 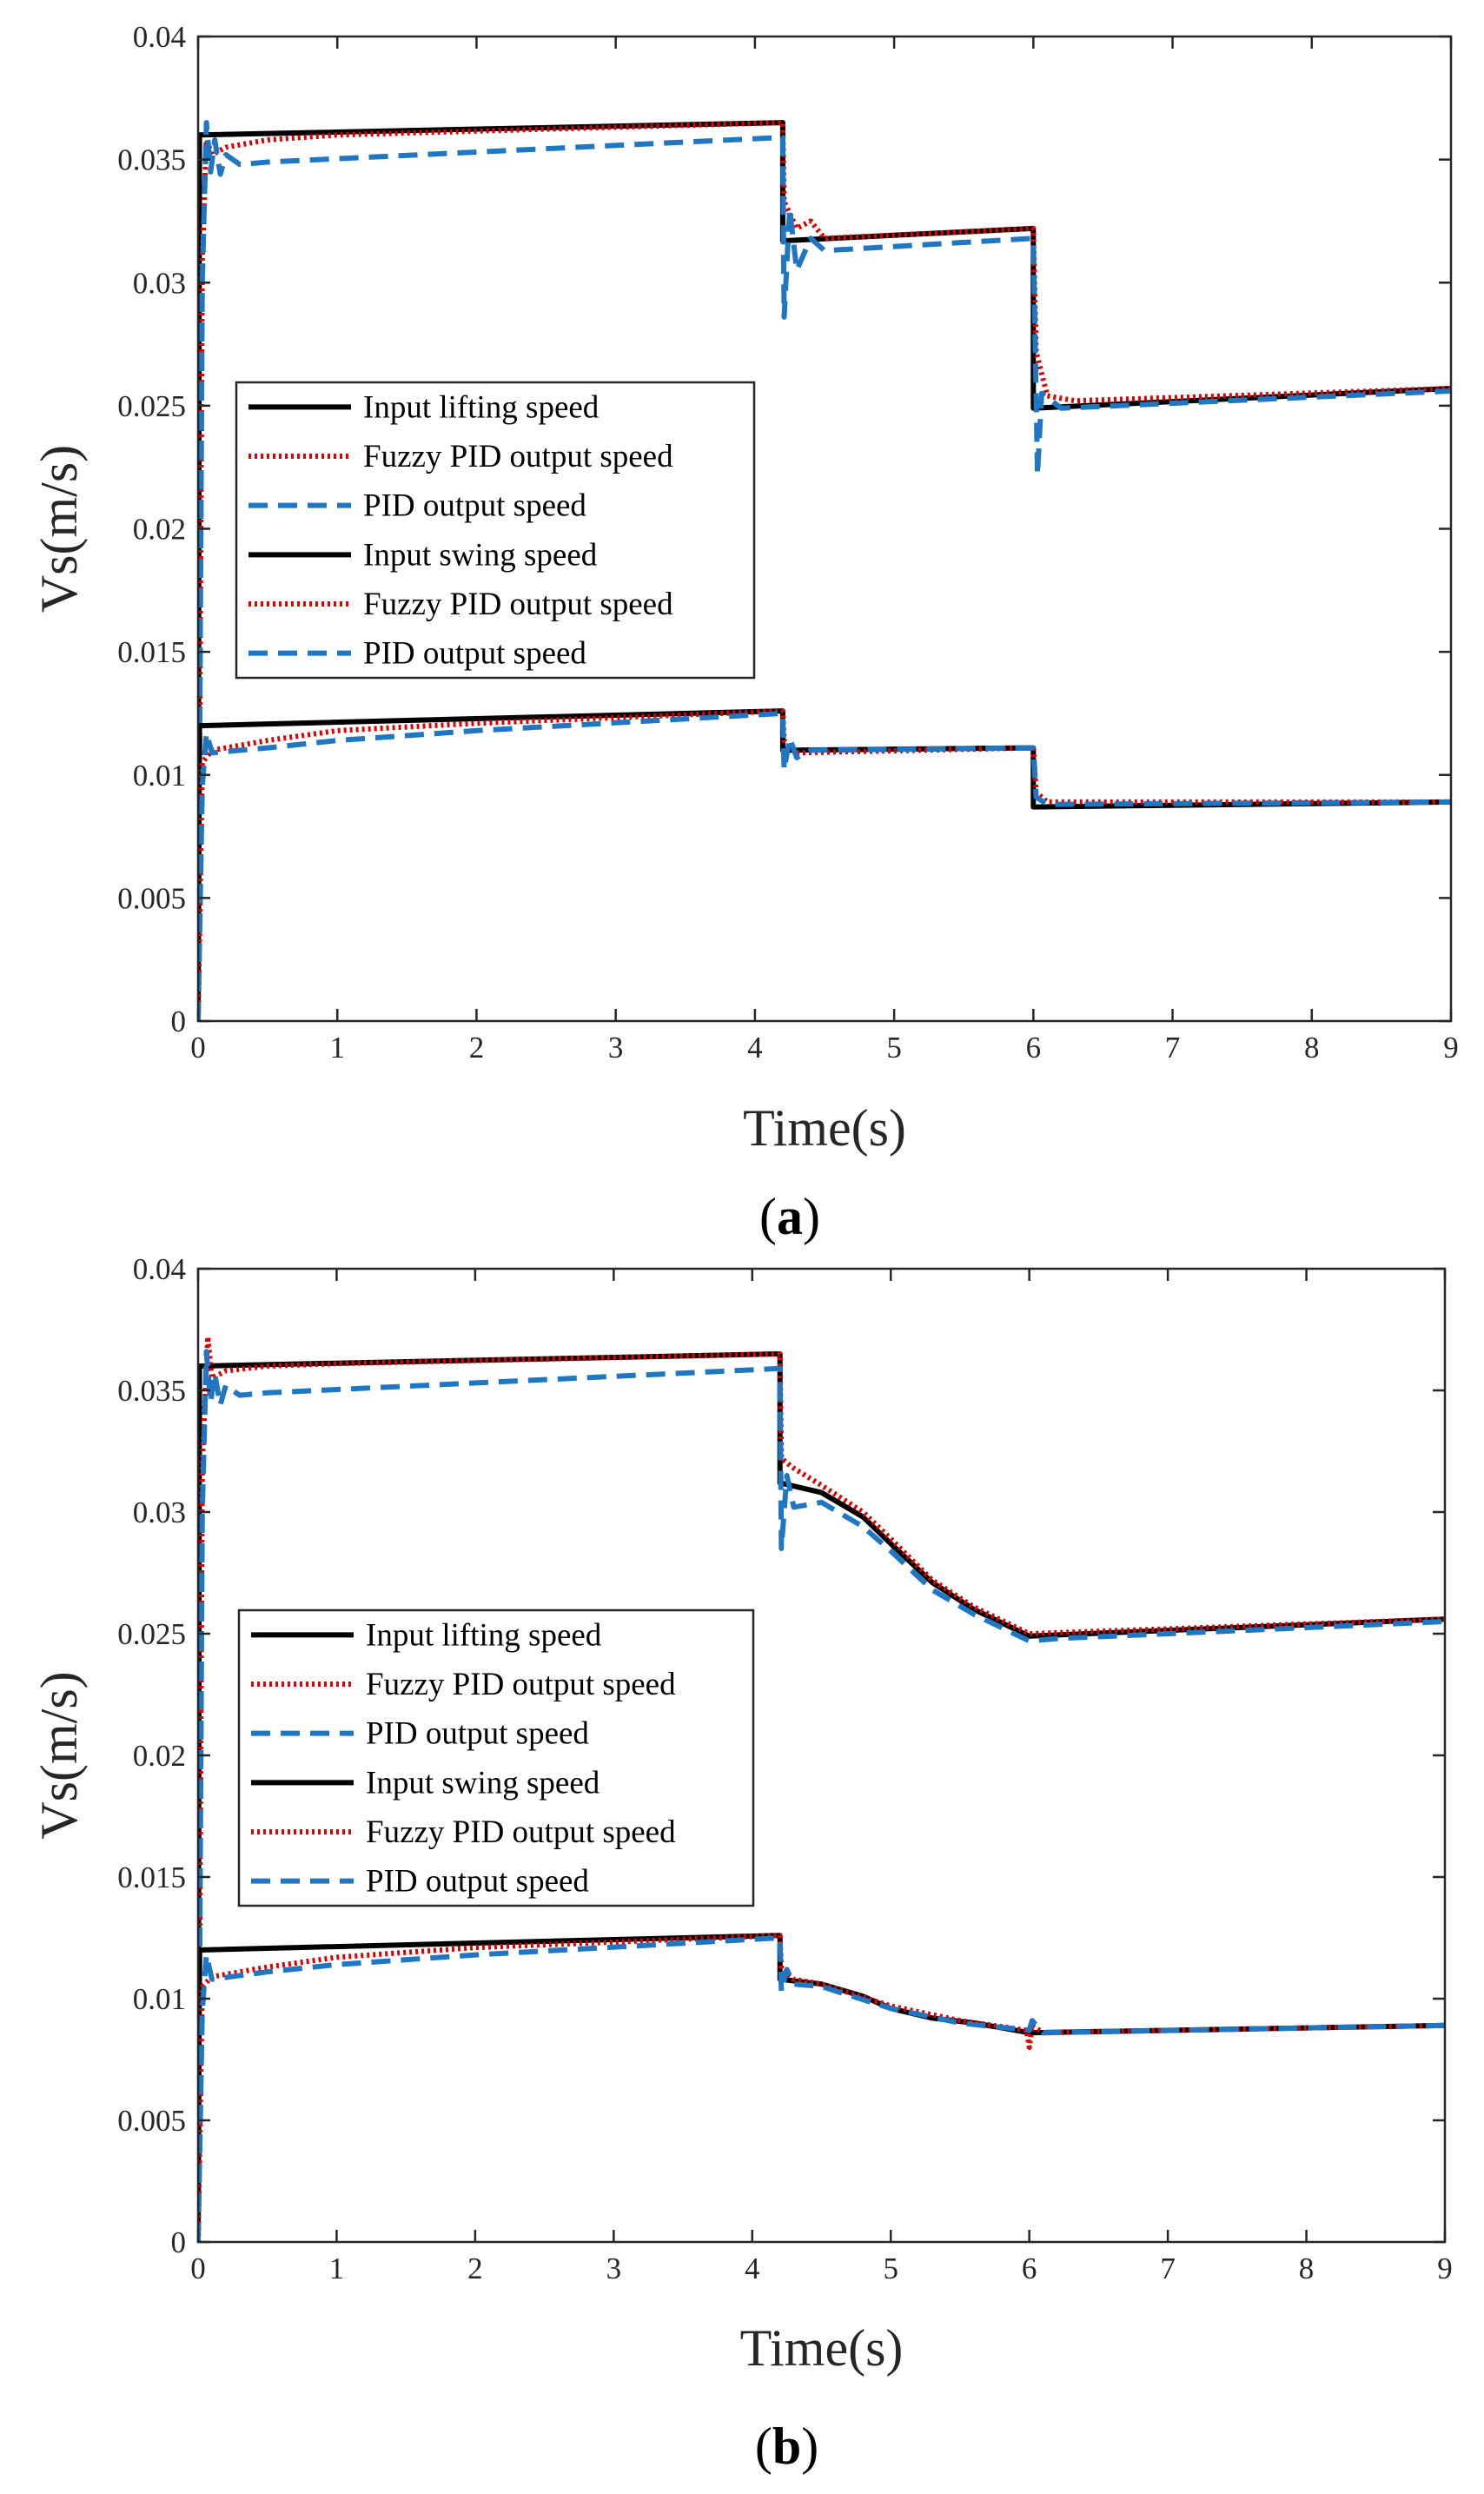 I want to click on panel-label: (b), so click(x=786, y=2446).